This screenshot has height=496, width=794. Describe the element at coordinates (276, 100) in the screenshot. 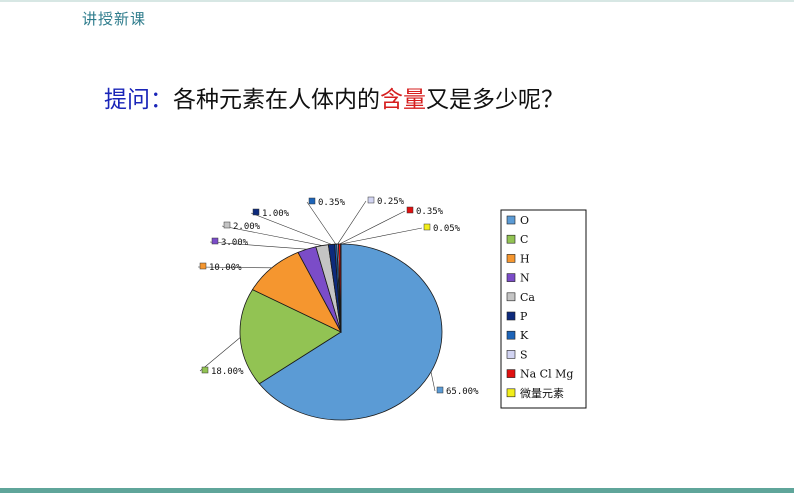

I see `question-text-before: 各种元素在人体内的` at that location.